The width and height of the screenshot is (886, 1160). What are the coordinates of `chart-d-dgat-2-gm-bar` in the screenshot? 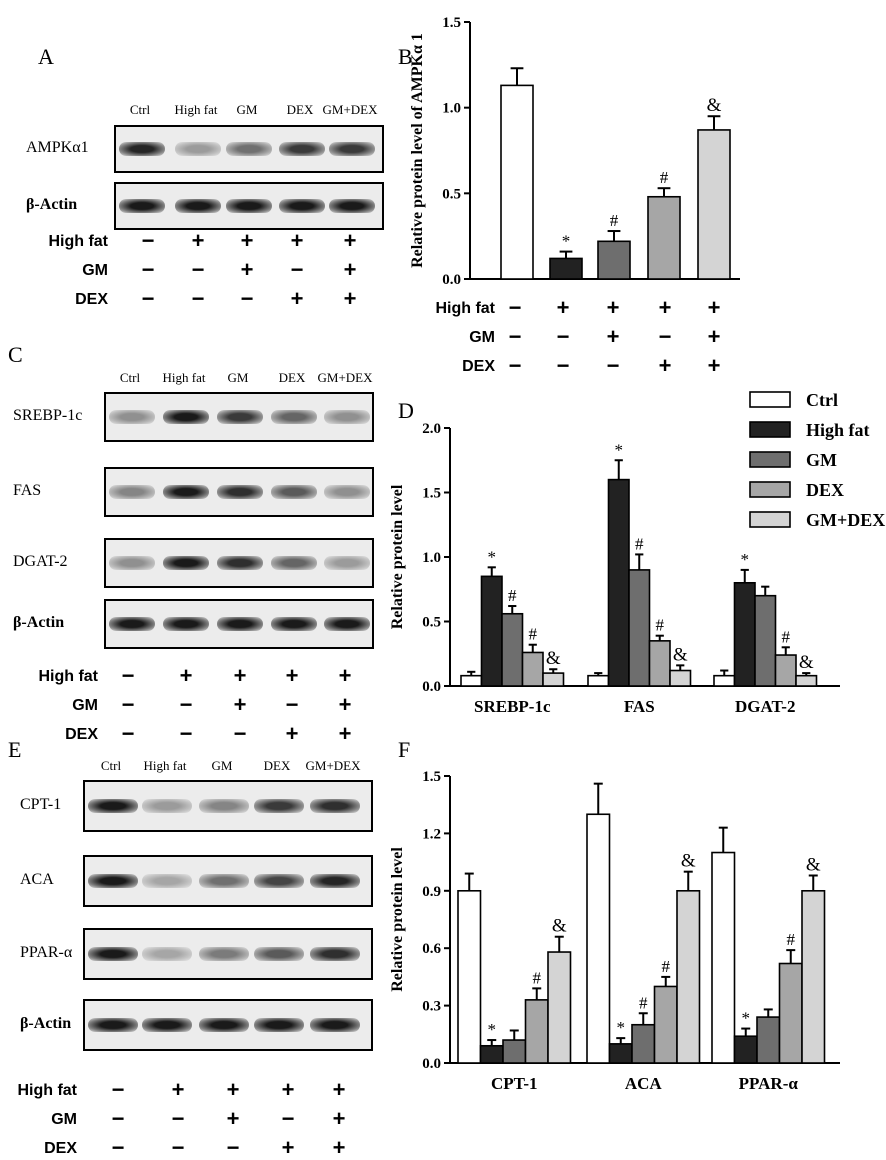 It's located at (765, 640).